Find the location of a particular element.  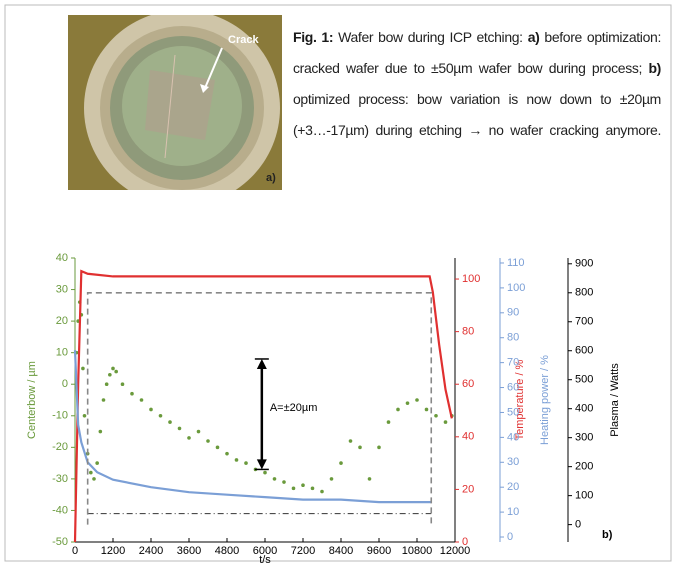

y-tick-label: 10 is located at coordinates (62, 353).